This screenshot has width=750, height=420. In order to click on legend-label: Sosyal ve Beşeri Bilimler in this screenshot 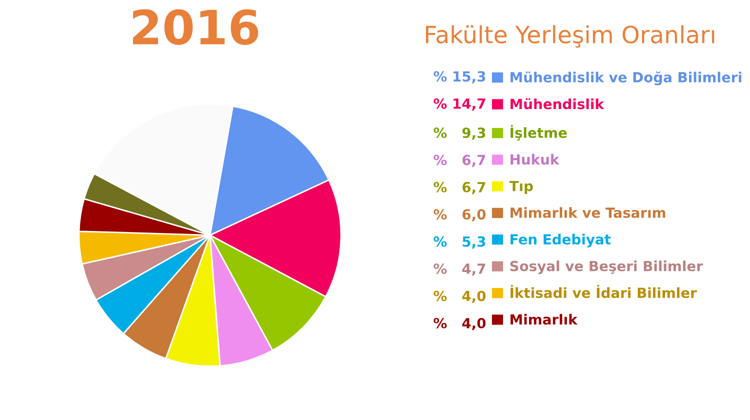, I will do `click(606, 267)`.